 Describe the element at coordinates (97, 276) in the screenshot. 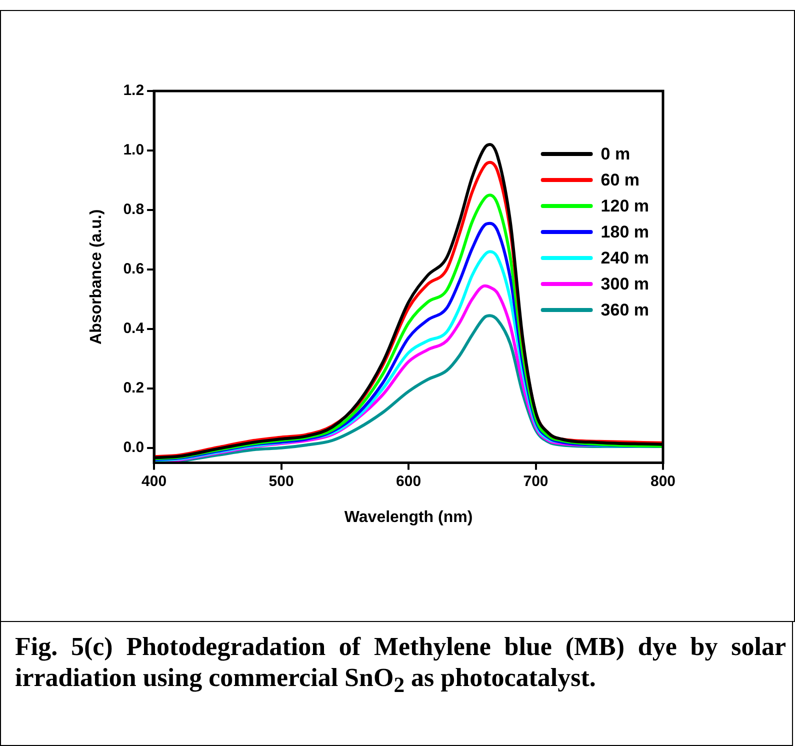

I see `y-axis-title: Absorbance (a.u.)` at that location.